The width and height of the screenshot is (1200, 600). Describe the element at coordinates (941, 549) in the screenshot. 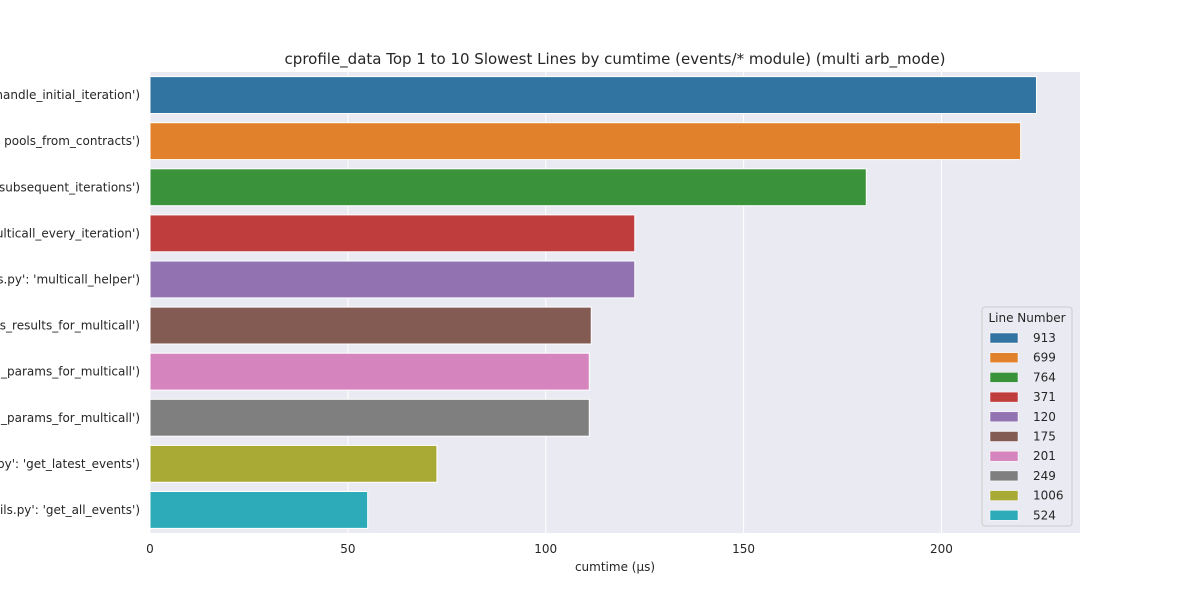

I see `x-tick-label: 200` at that location.